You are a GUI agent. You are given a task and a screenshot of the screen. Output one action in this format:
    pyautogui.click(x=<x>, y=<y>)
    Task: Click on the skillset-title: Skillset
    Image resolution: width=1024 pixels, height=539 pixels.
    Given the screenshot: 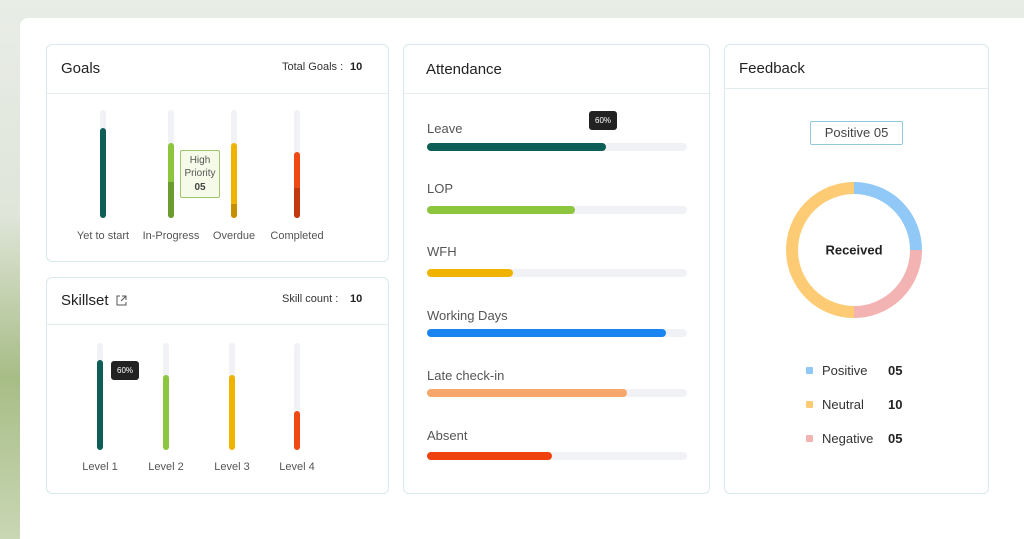 What is the action you would take?
    pyautogui.click(x=85, y=300)
    